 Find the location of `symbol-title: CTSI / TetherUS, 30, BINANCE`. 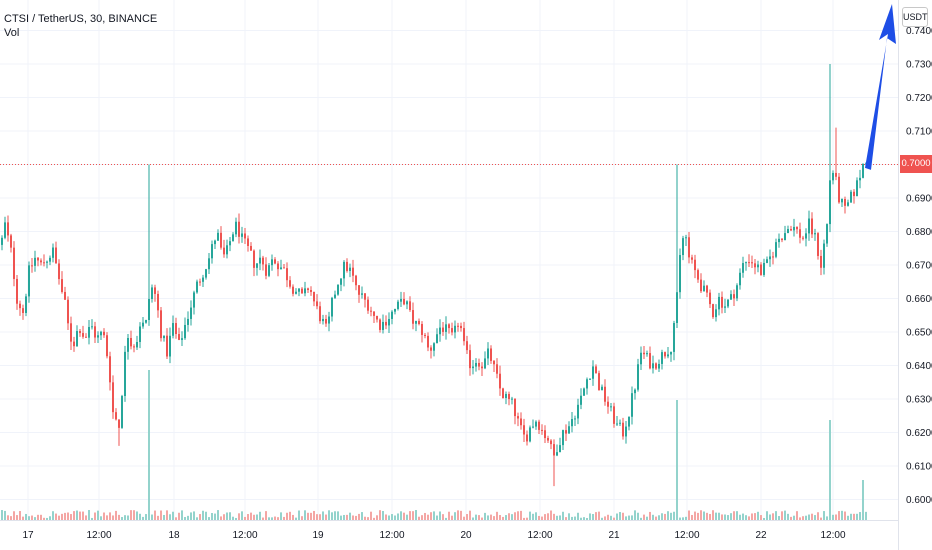

symbol-title: CTSI / TetherUS, 30, BINANCE is located at coordinates (81, 19).